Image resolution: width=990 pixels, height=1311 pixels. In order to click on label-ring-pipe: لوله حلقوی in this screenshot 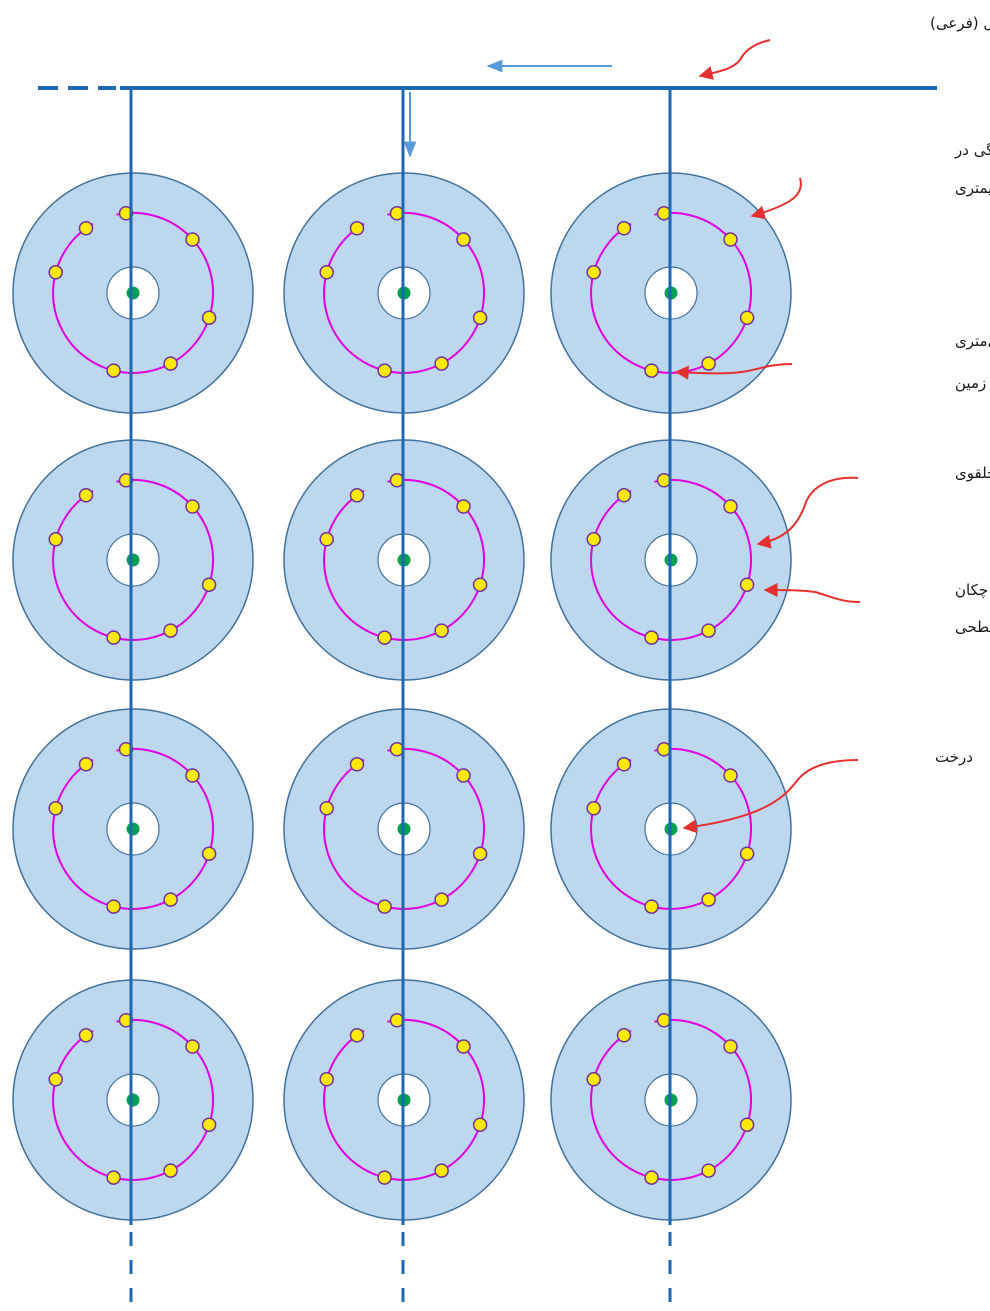, I will do `click(972, 473)`.